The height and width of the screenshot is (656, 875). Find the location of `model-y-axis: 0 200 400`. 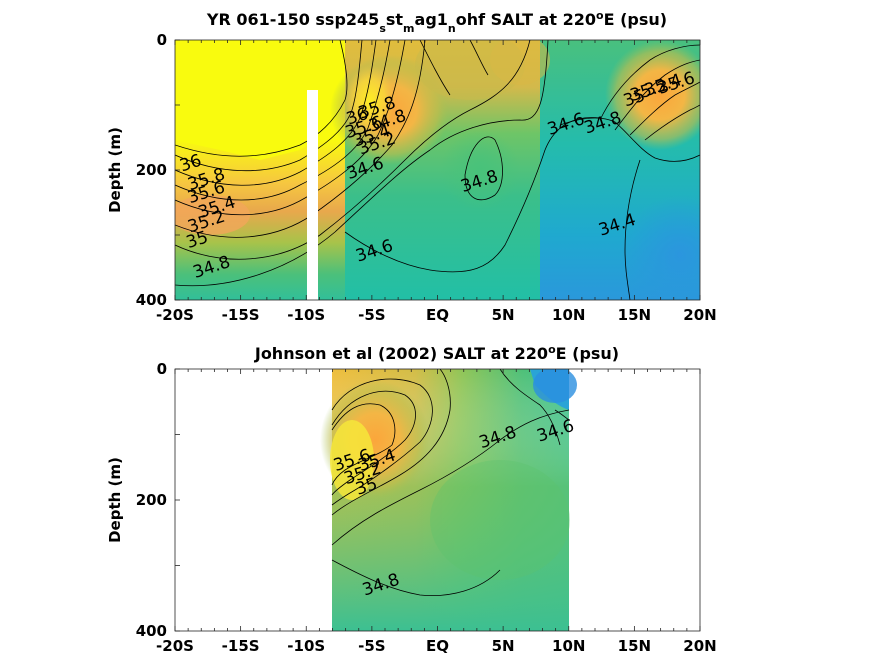

model-y-axis: 0 200 400 is located at coordinates (158, 170).